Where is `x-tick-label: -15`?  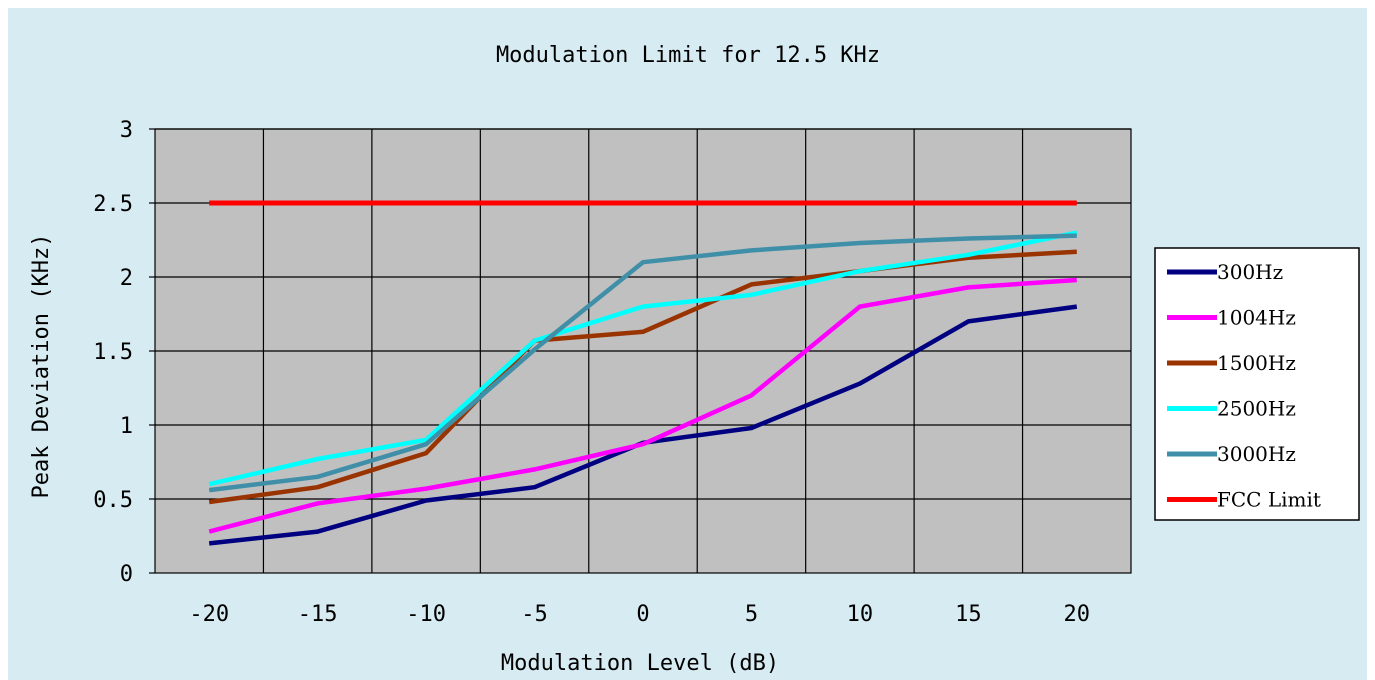
x-tick-label: -15 is located at coordinates (318, 614).